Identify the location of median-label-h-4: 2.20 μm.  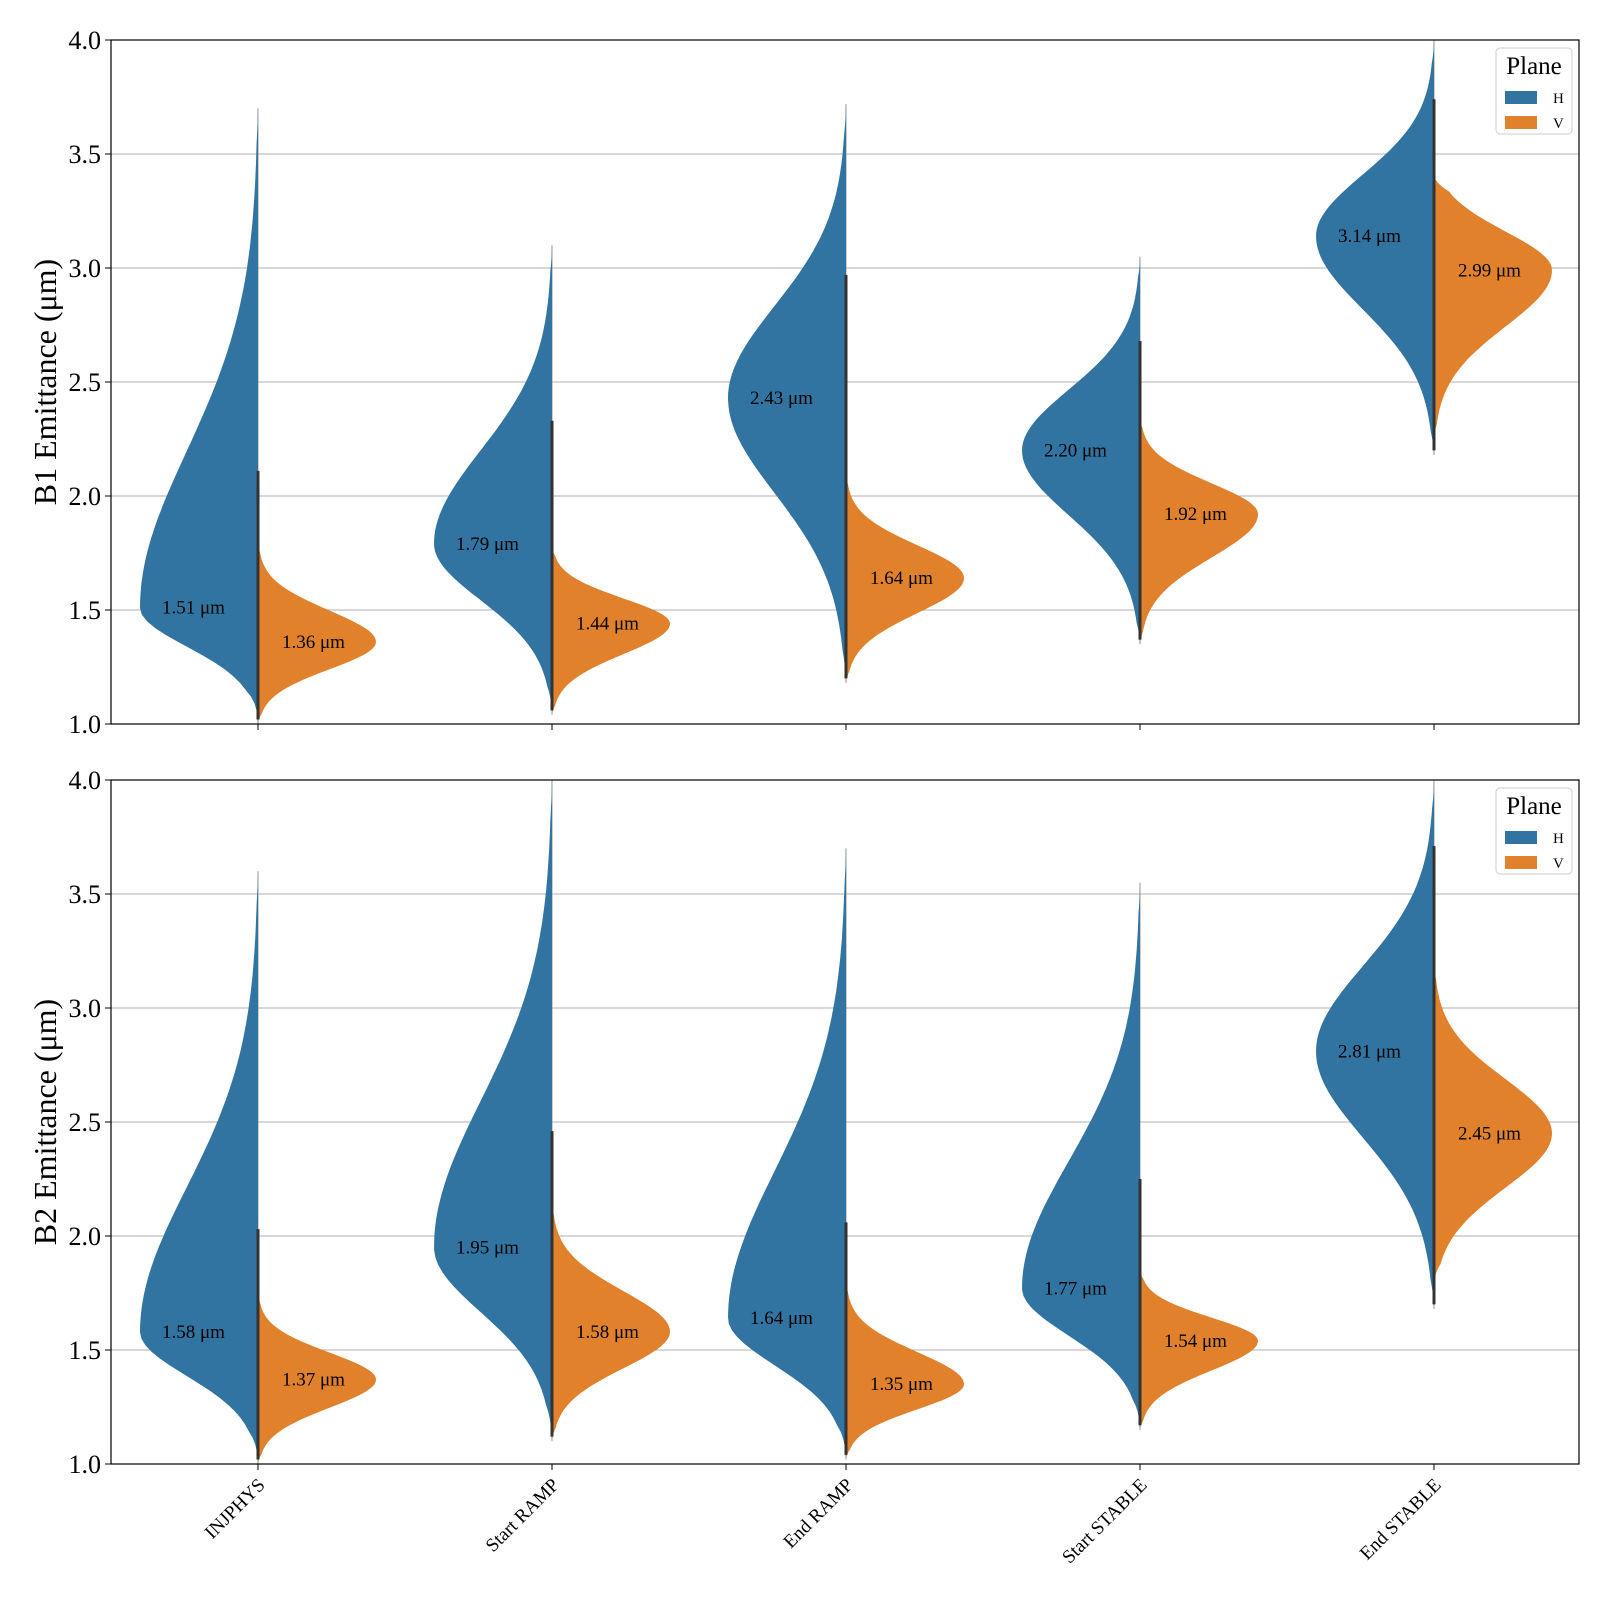
(1075, 450).